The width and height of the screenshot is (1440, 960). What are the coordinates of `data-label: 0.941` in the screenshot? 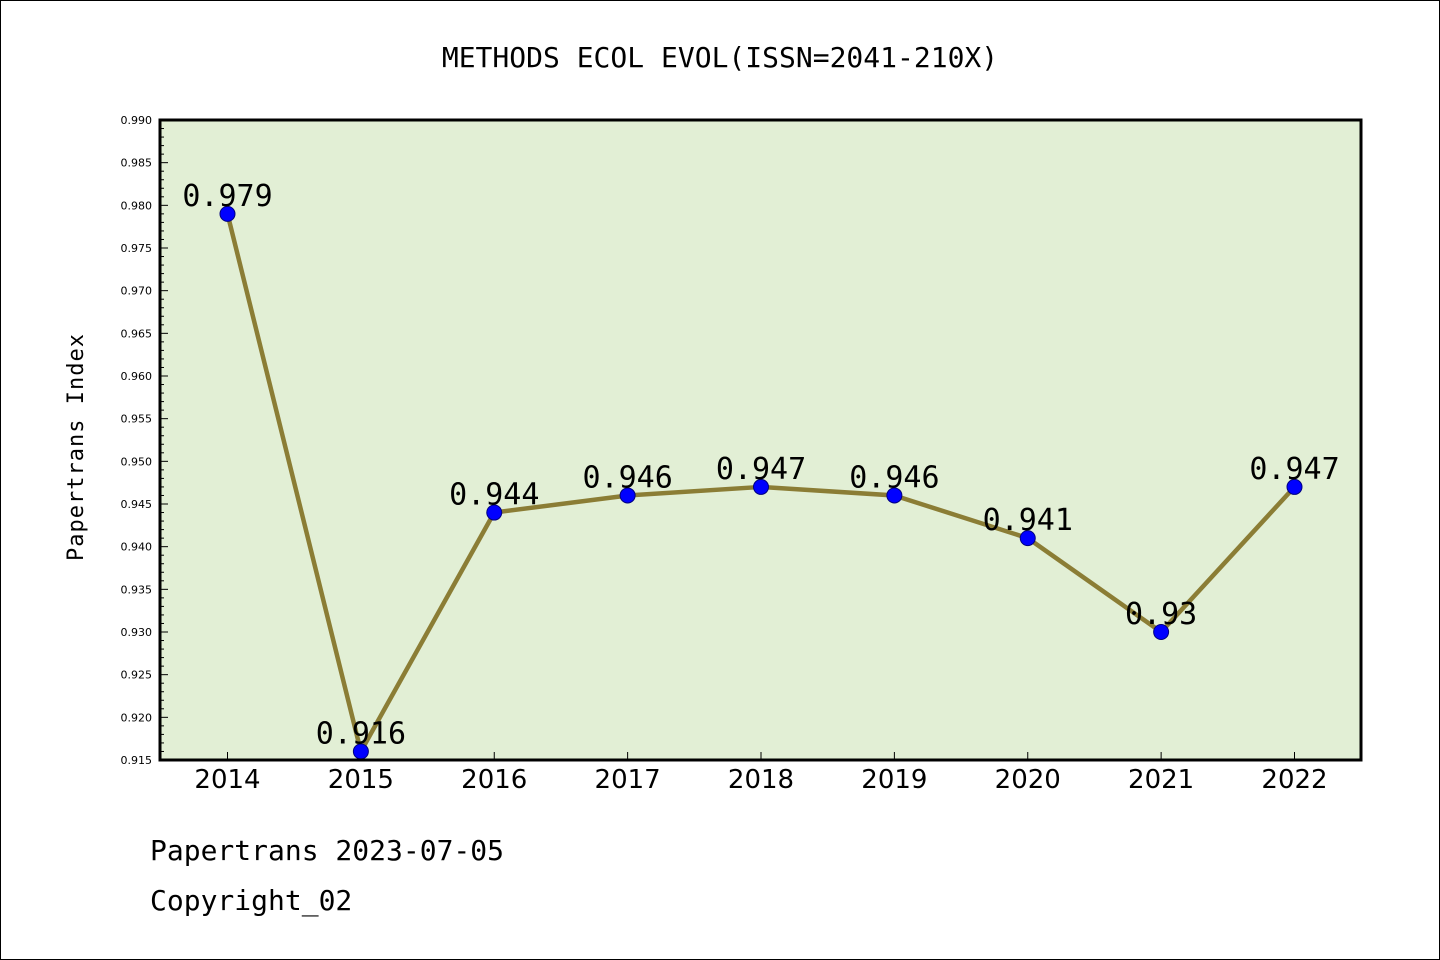 It's located at (1028, 520).